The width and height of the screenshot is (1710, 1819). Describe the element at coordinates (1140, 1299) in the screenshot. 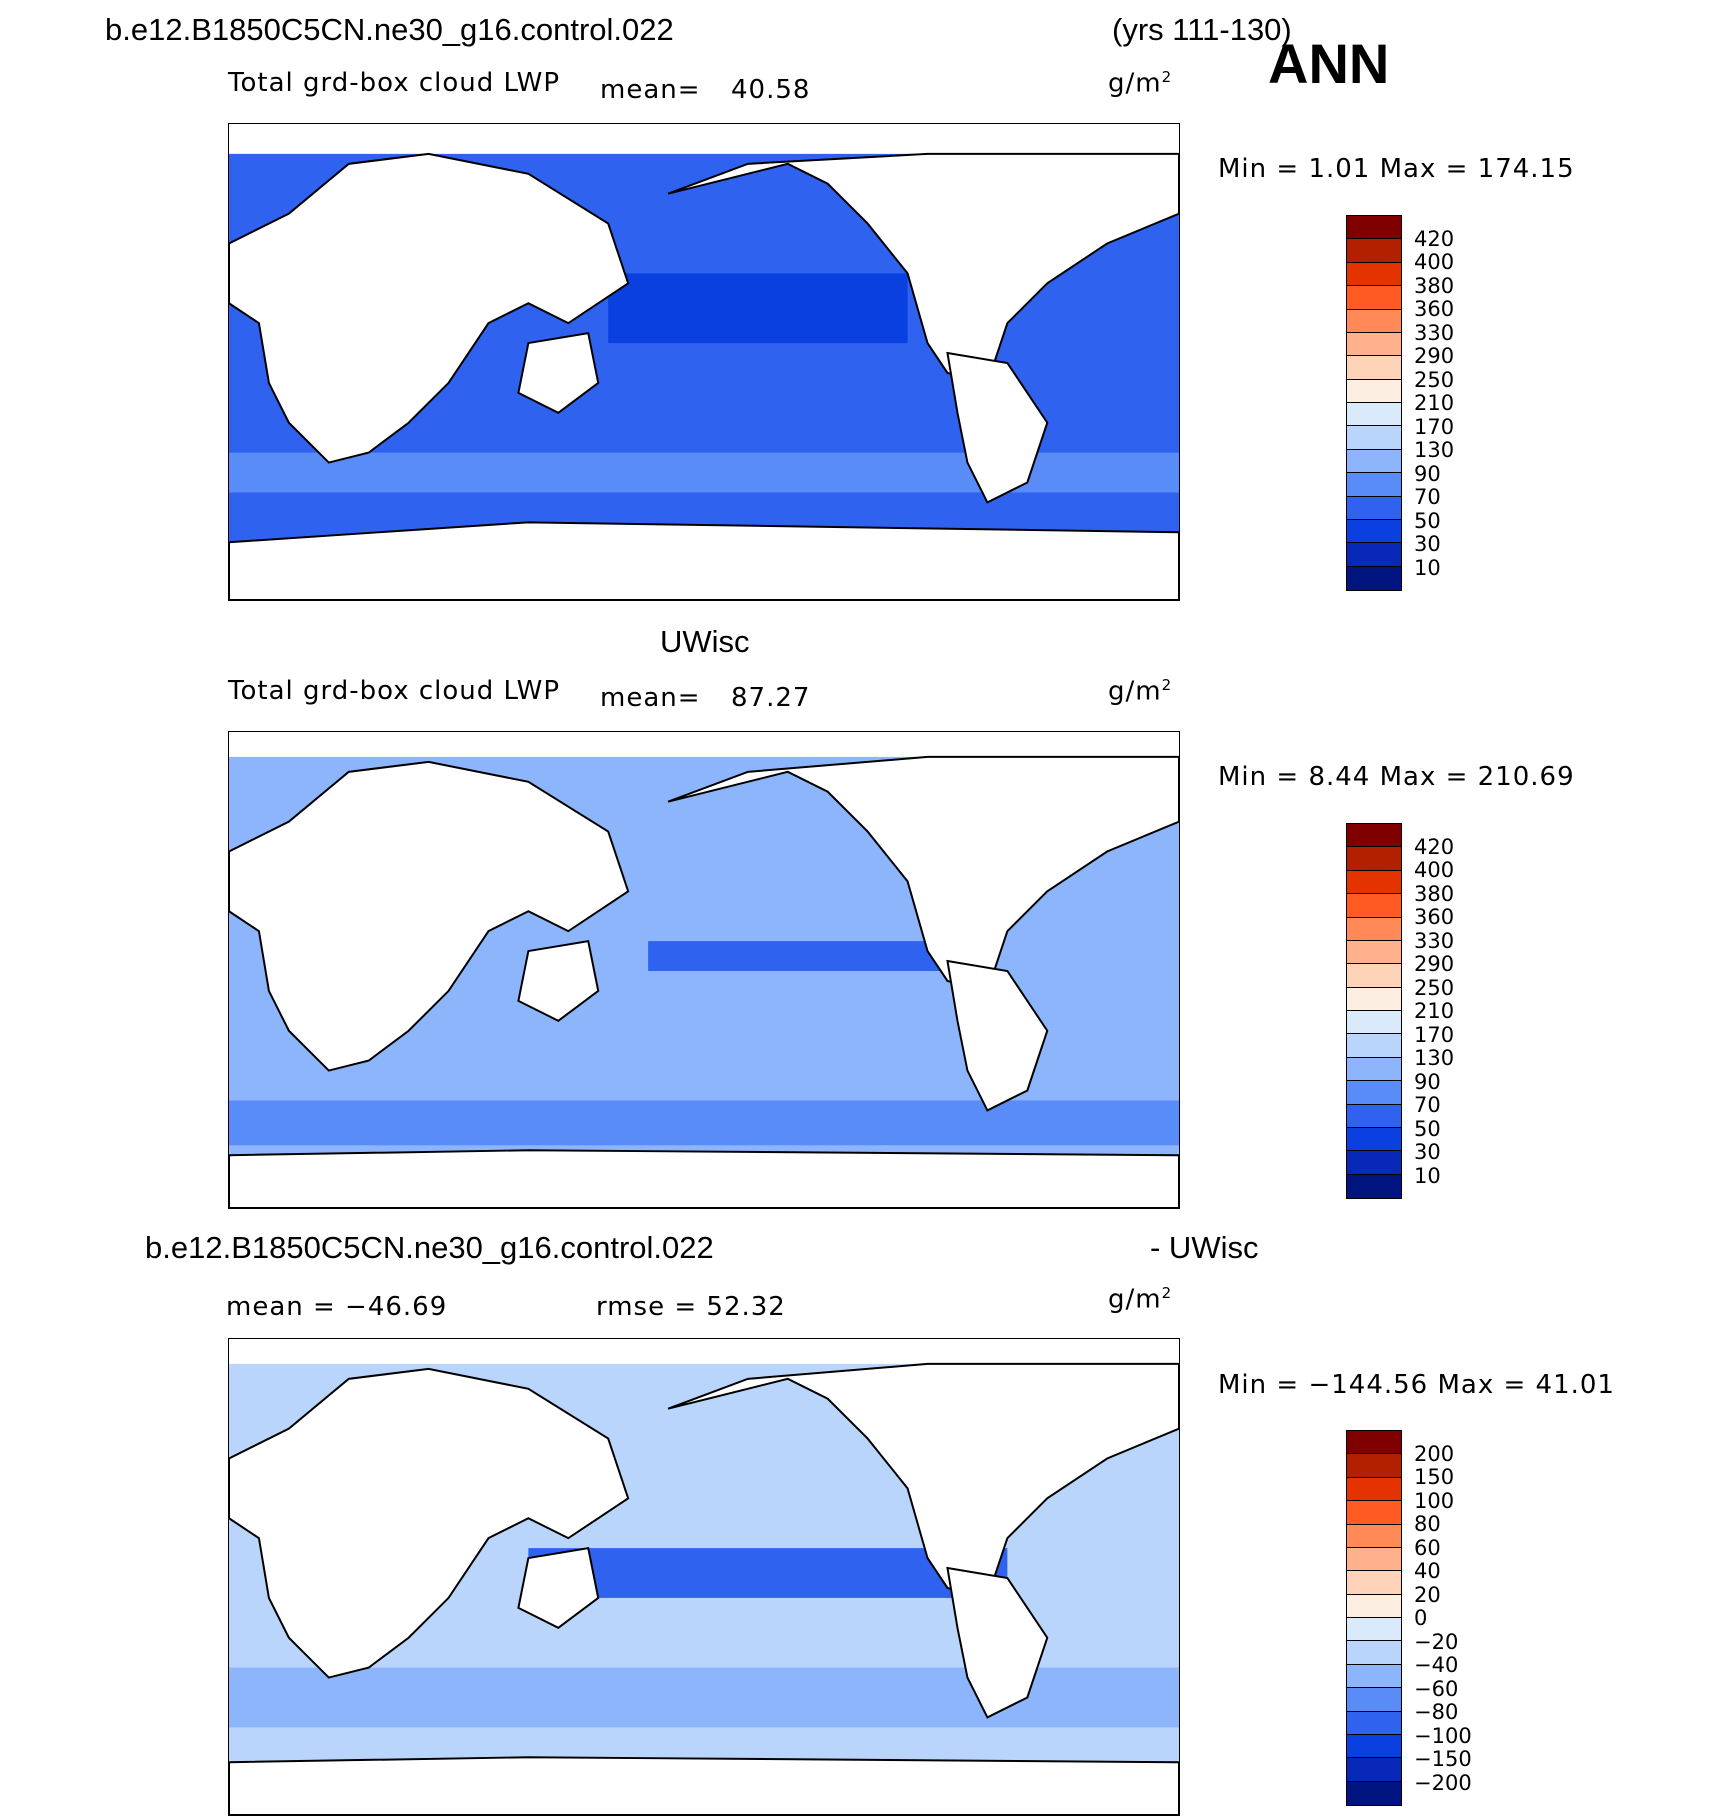

I see `panel3-units: g/m2` at that location.